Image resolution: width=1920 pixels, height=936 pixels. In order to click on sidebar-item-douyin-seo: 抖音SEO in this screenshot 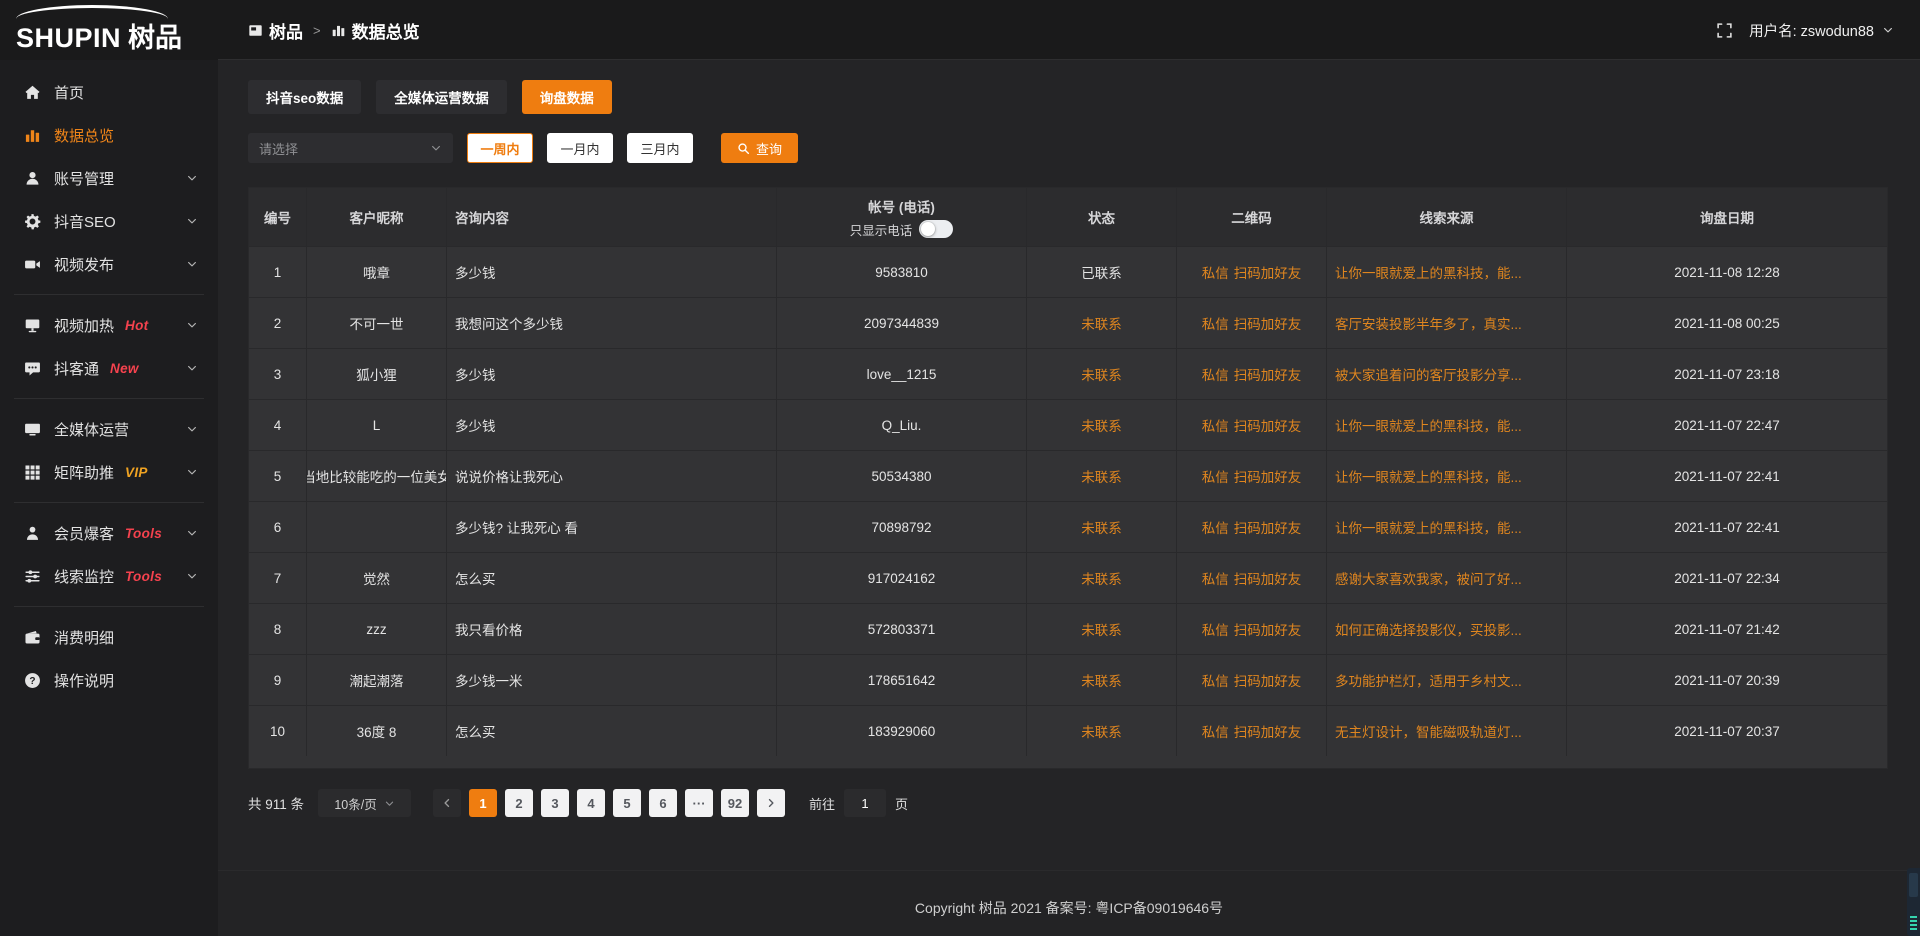, I will do `click(109, 221)`.